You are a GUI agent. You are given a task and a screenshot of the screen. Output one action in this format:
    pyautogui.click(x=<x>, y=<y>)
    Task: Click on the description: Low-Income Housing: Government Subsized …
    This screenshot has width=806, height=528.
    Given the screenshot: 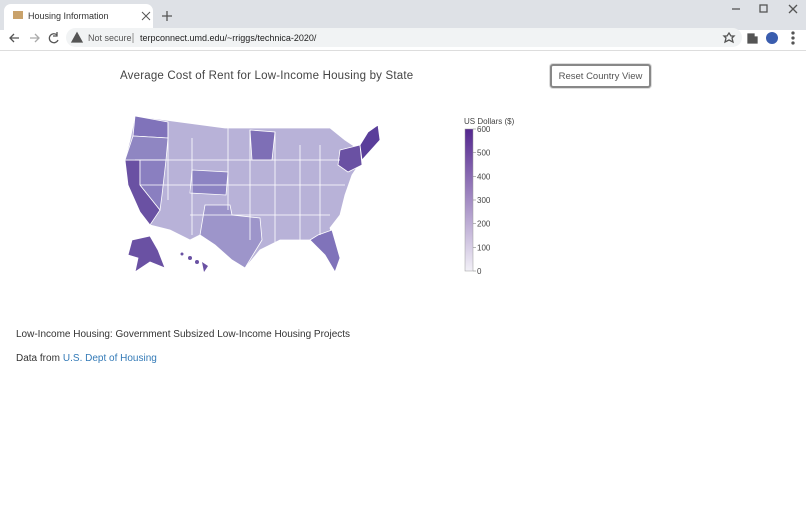 What is the action you would take?
    pyautogui.click(x=183, y=334)
    